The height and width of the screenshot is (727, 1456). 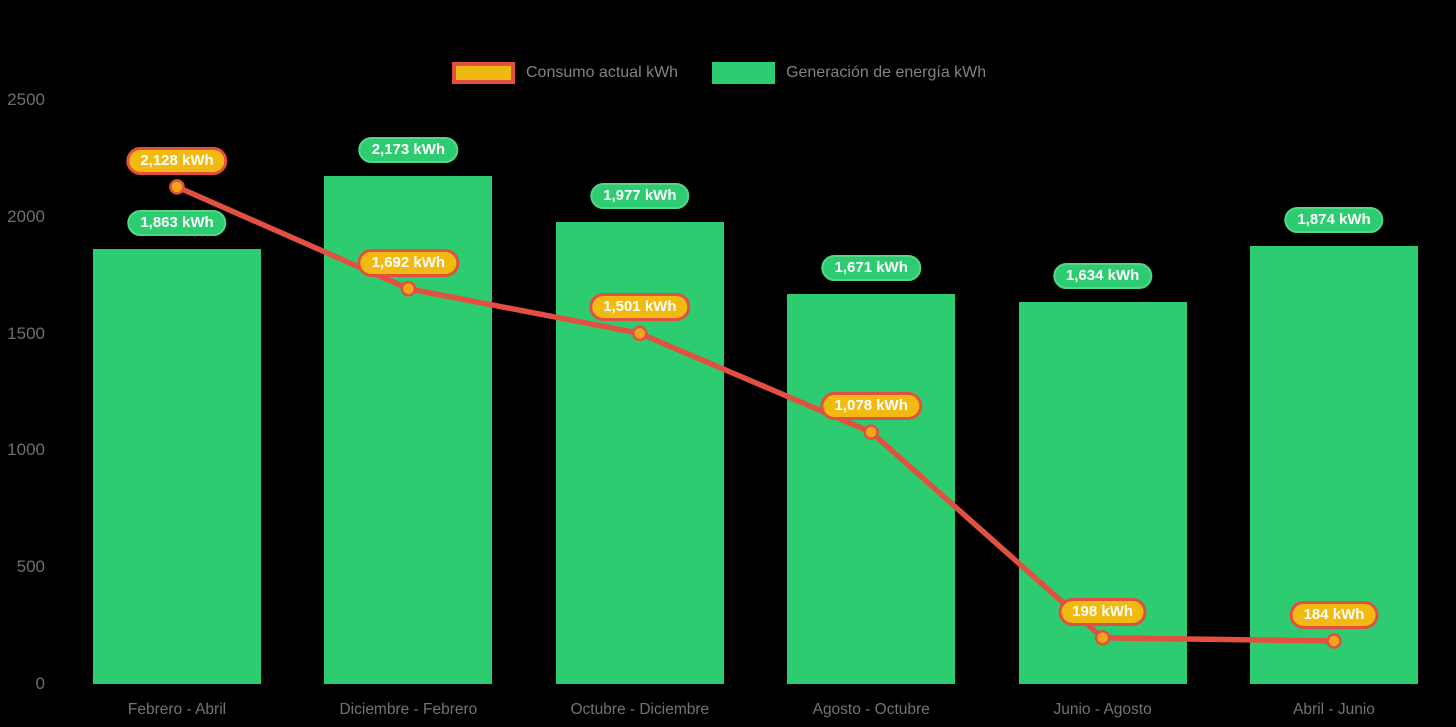 What do you see at coordinates (408, 262) in the screenshot?
I see `consumption-value-label: 1,692 kWh` at bounding box center [408, 262].